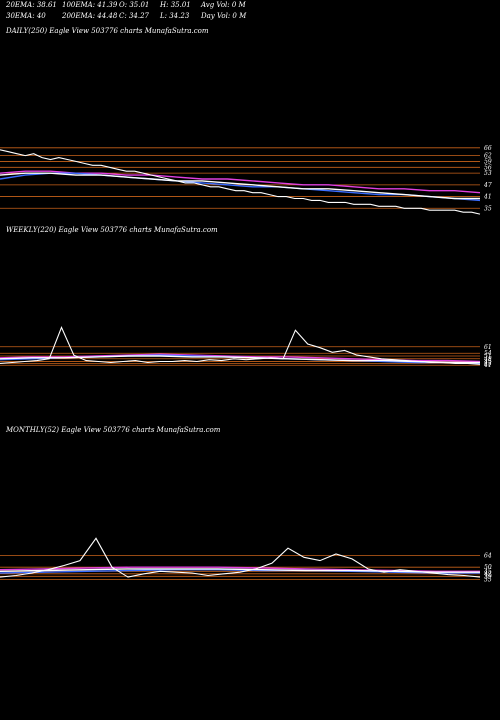  I want to click on header-ema200: 200EMA: 44.48, so click(90, 16).